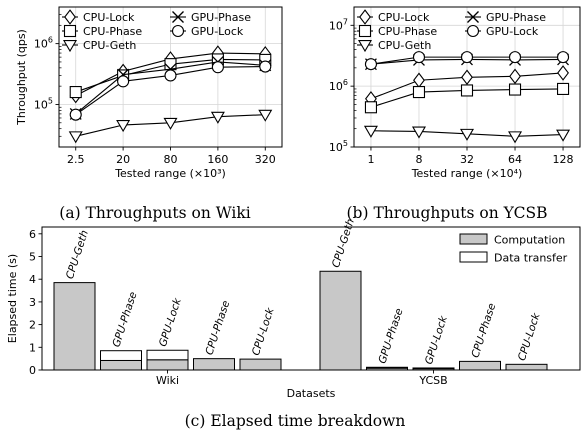  What do you see at coordinates (217, 31) in the screenshot?
I see `legend-label: GPU-Lock` at bounding box center [217, 31].